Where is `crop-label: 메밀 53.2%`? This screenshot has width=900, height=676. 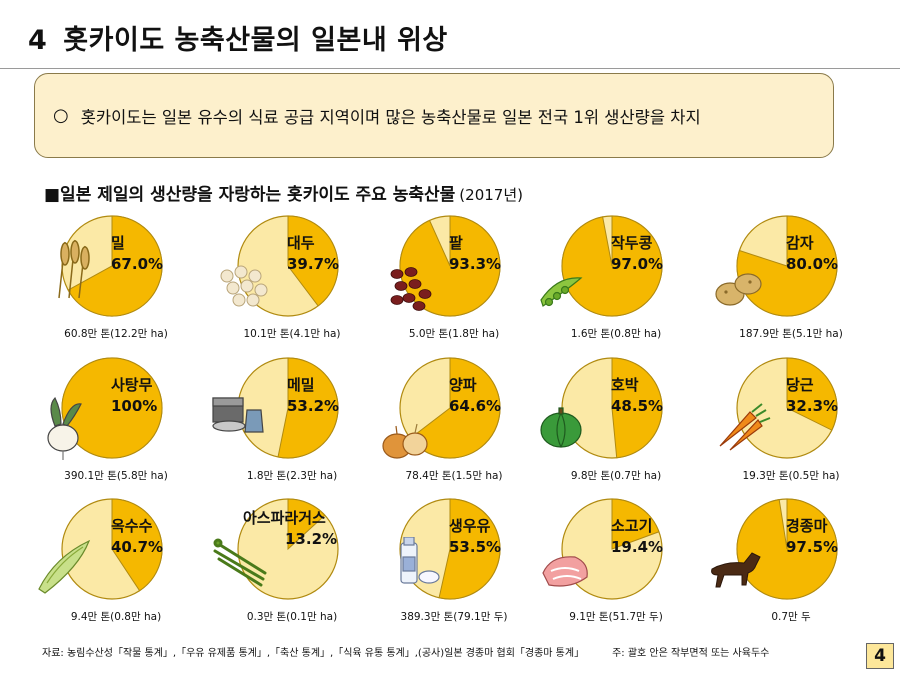 crop-label: 메밀 53.2% is located at coordinates (313, 394).